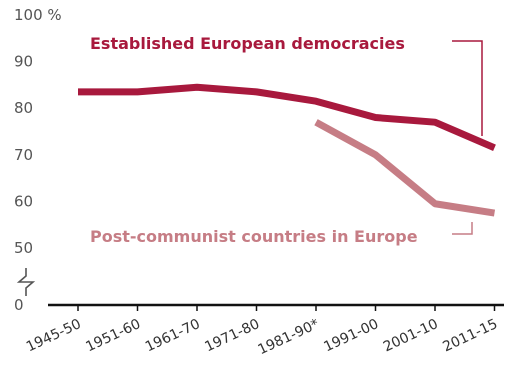 The image size is (516, 376). Describe the element at coordinates (23, 248) in the screenshot. I see `y-tick-label: 50` at that location.